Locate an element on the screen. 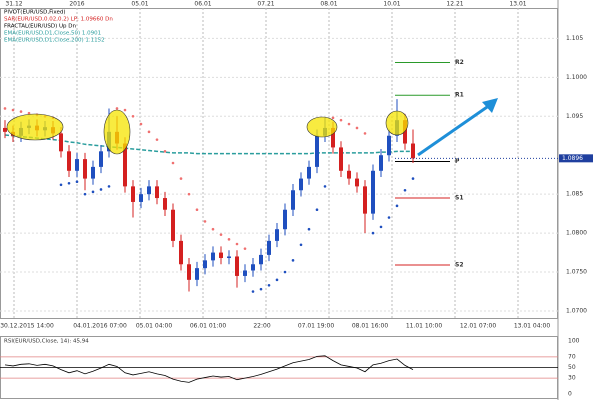 The width and height of the screenshot is (594, 400). top-date-label: 08.01 is located at coordinates (328, 4).